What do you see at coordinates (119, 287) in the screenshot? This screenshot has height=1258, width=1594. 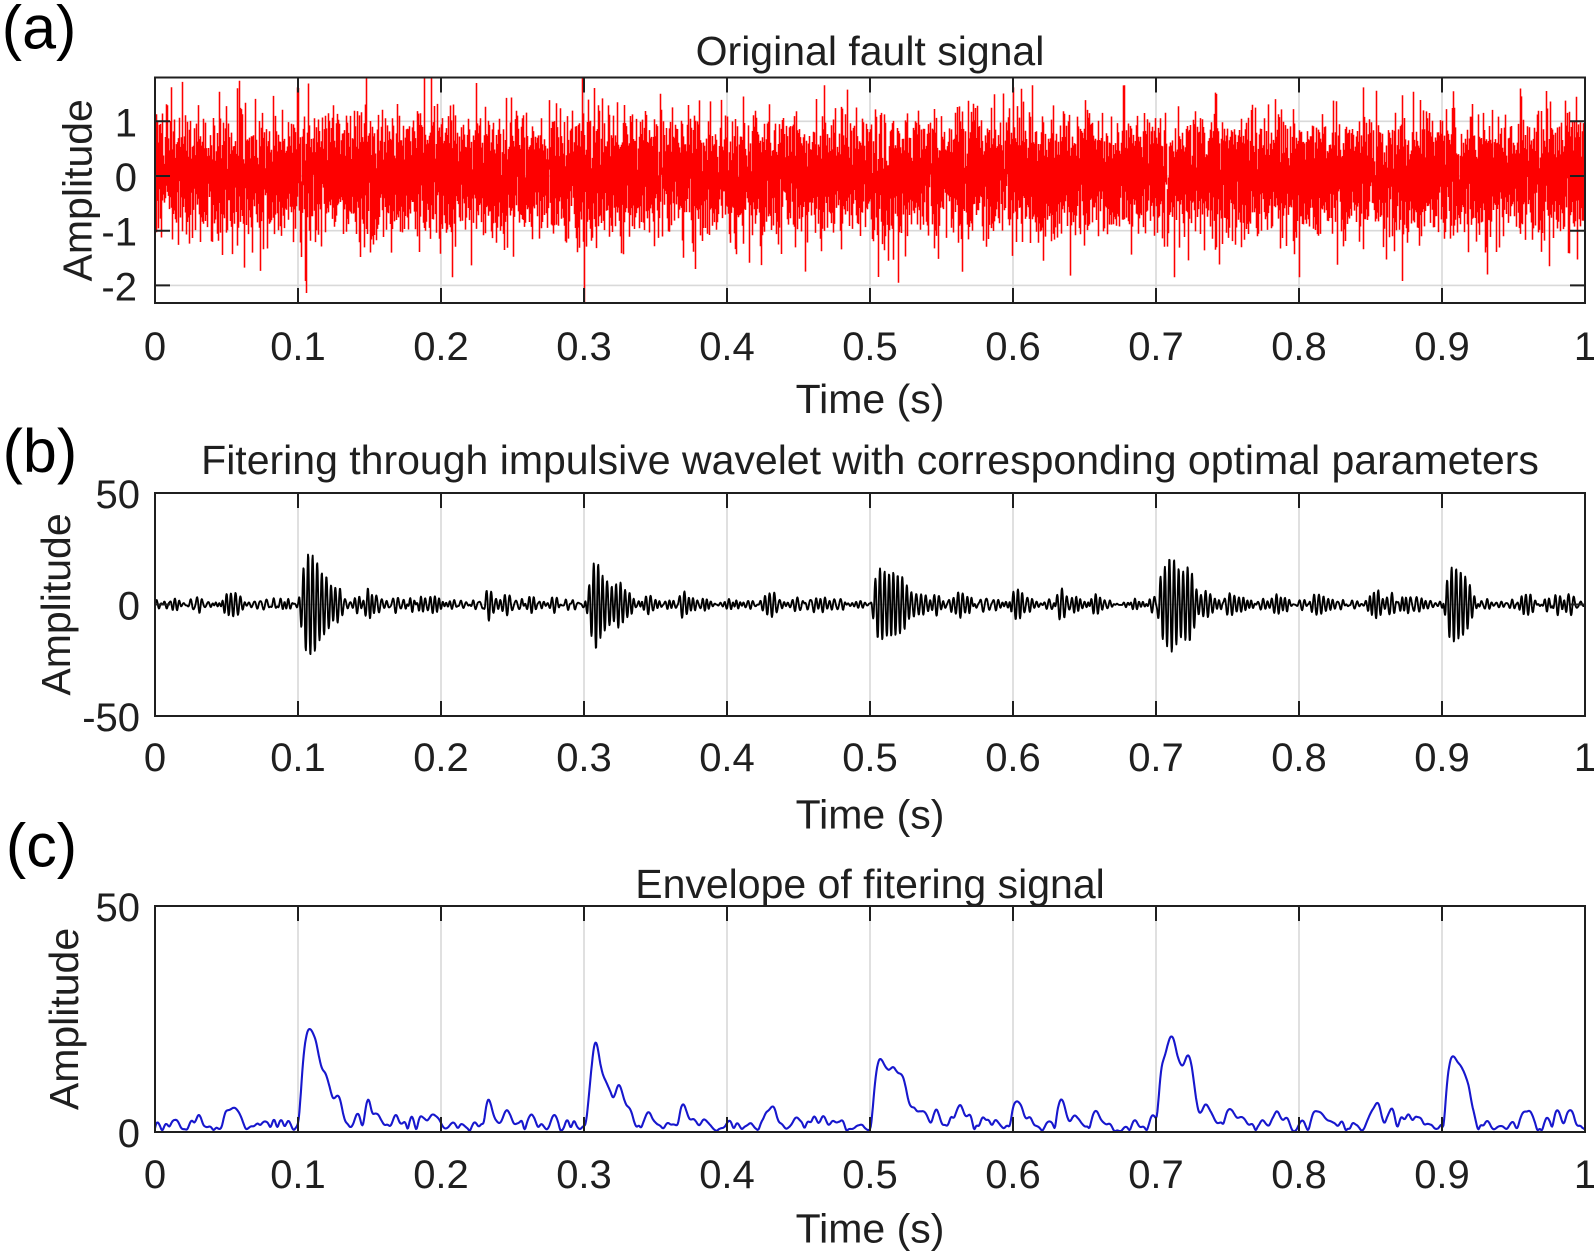 I see `svg-text: -2` at bounding box center [119, 287].